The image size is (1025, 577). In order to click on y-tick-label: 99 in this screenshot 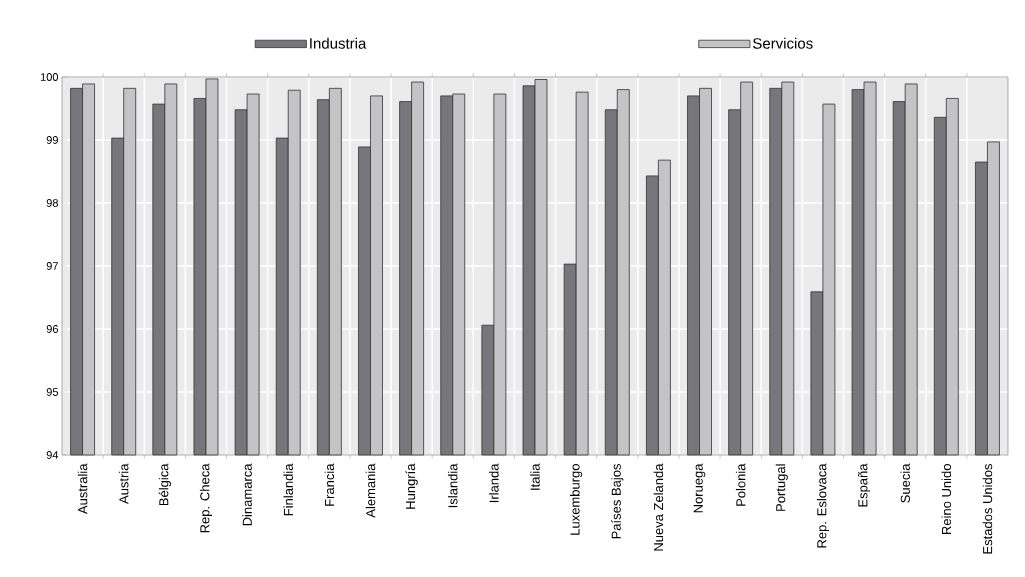, I will do `click(52, 140)`.